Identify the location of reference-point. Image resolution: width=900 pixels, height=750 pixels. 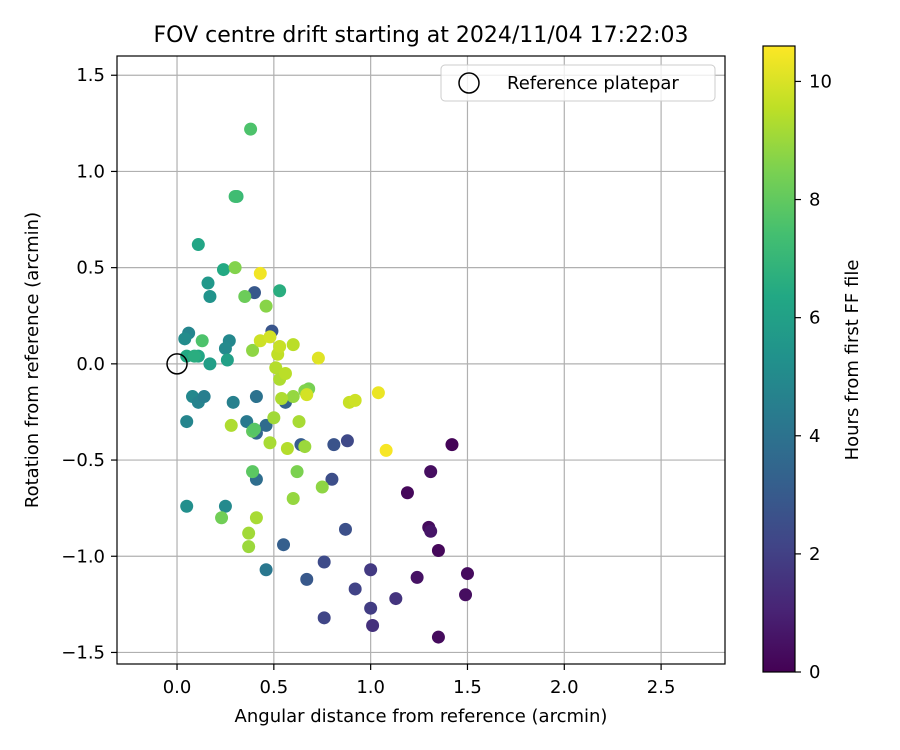
(177, 364).